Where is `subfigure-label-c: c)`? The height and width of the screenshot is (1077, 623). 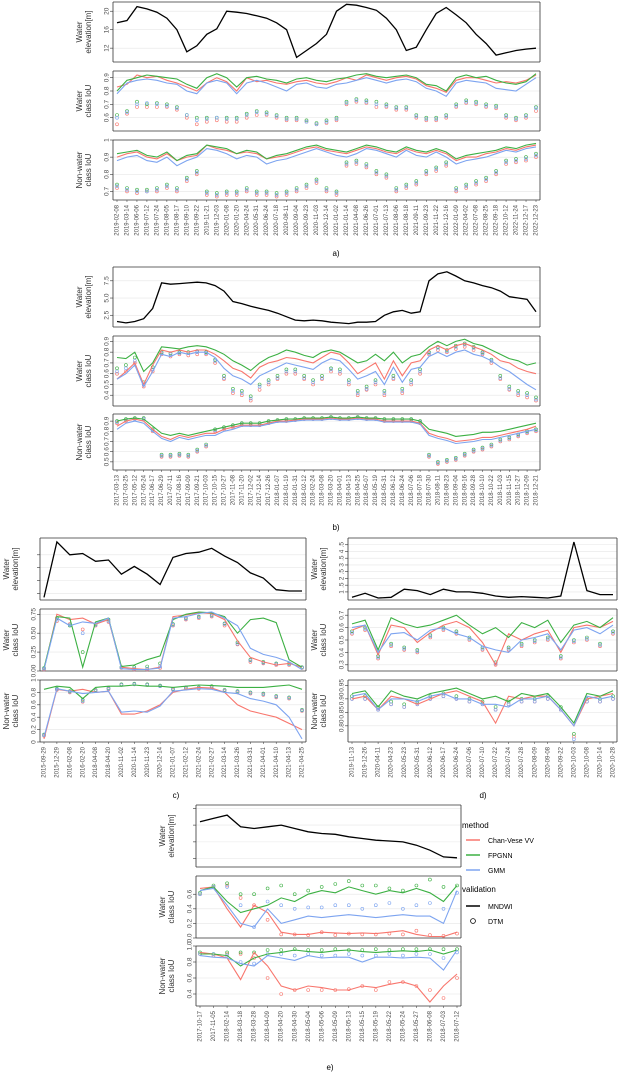 subfigure-label-c: c) is located at coordinates (176, 795).